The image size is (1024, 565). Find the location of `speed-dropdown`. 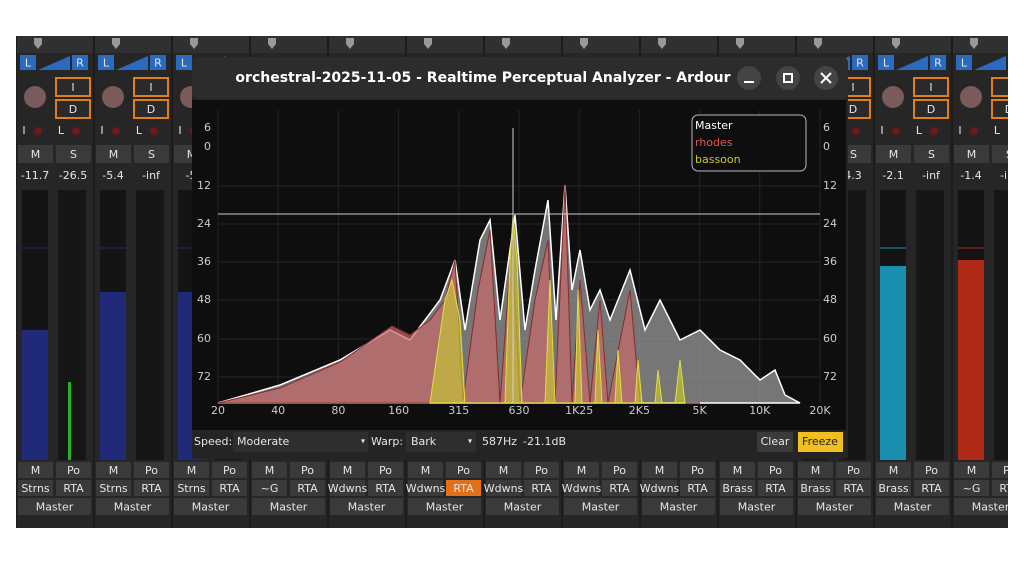

speed-dropdown is located at coordinates (300, 442).